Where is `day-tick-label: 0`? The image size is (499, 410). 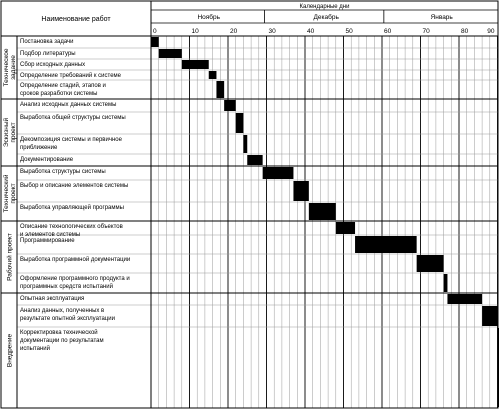 day-tick-label: 0 is located at coordinates (155, 31).